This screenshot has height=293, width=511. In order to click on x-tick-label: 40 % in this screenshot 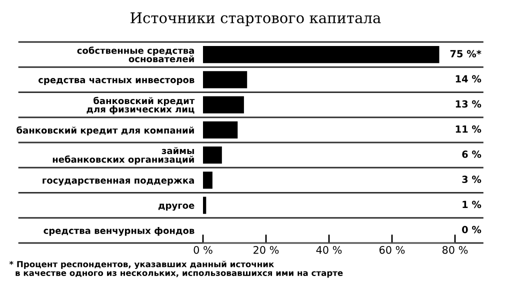, I will do `click(329, 250)`.